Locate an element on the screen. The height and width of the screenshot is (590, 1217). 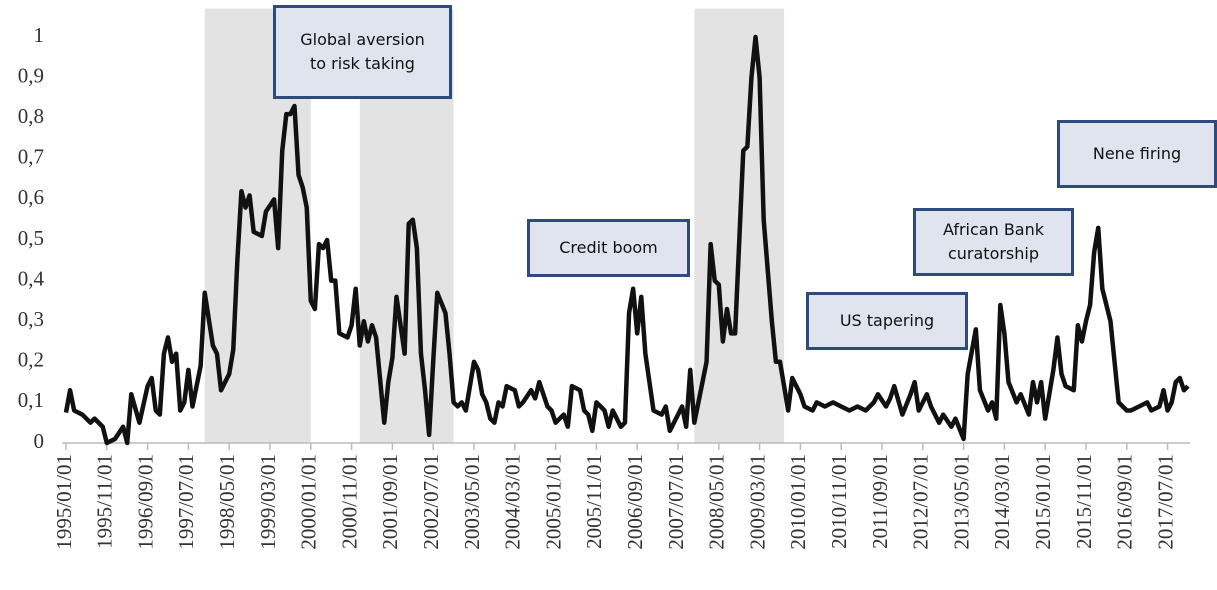
x-tick-label: 2000/11/01 is located at coordinates (349, 501).